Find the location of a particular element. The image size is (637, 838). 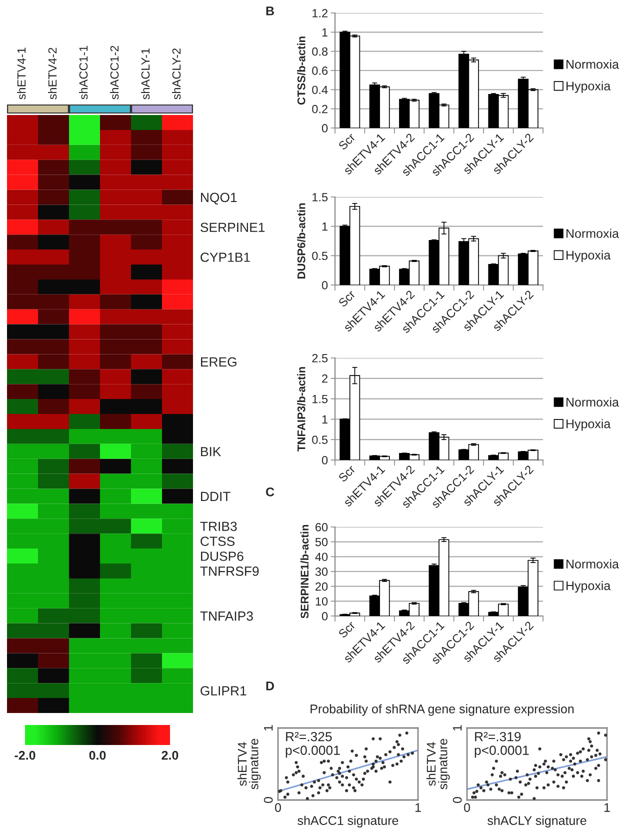

y-tick-label: 60 is located at coordinates (322, 527).